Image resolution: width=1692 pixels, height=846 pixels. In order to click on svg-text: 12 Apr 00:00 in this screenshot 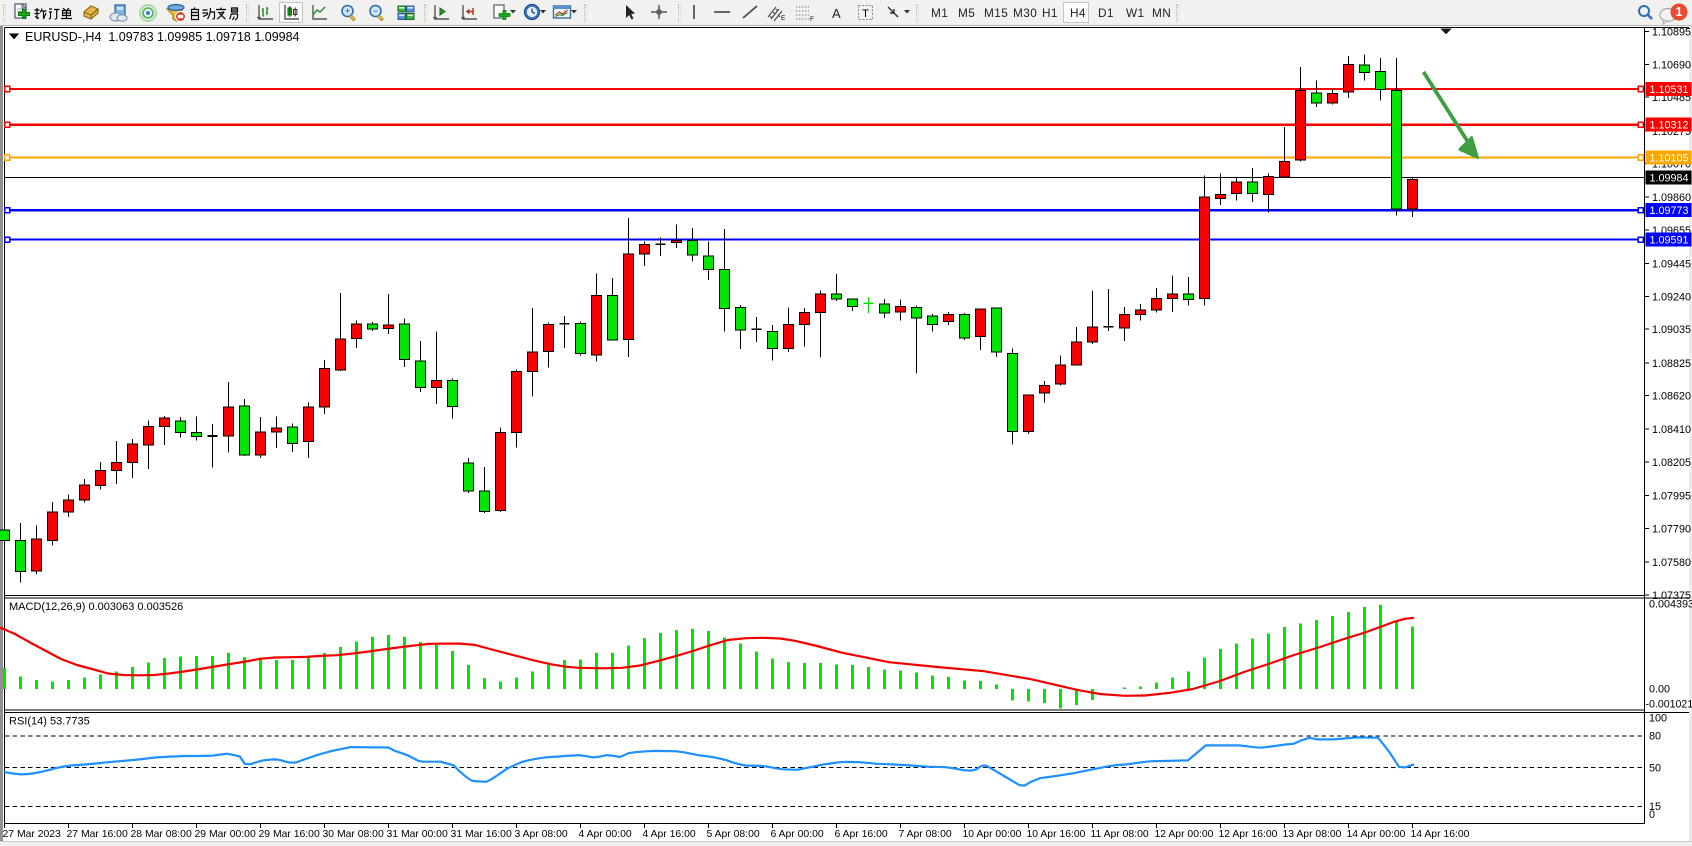, I will do `click(1184, 834)`.